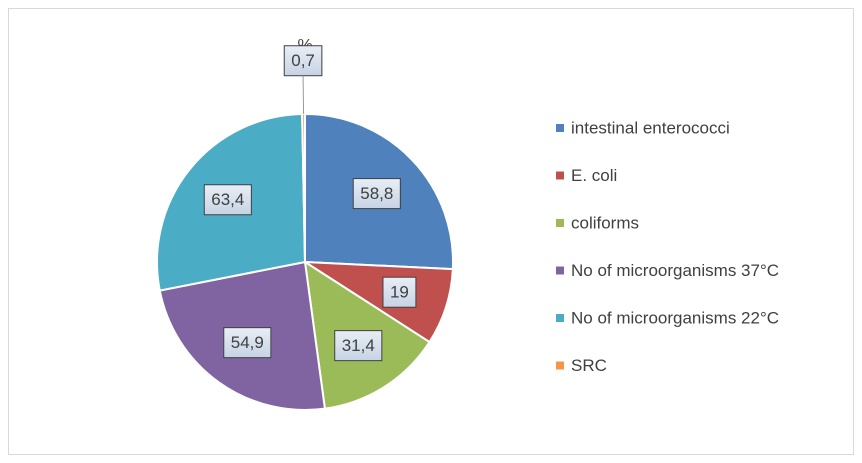 This screenshot has width=862, height=463. I want to click on data-label: 63,4, so click(227, 200).